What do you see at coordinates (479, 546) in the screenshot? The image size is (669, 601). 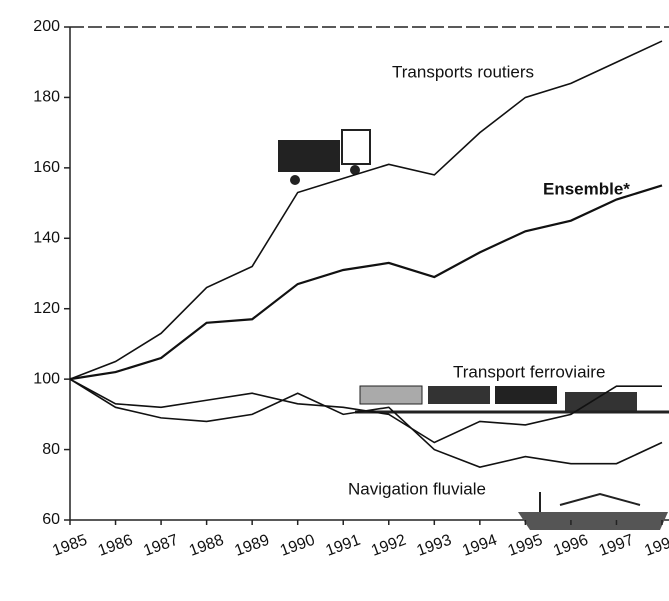 I see `x-tick-label: 1994` at bounding box center [479, 546].